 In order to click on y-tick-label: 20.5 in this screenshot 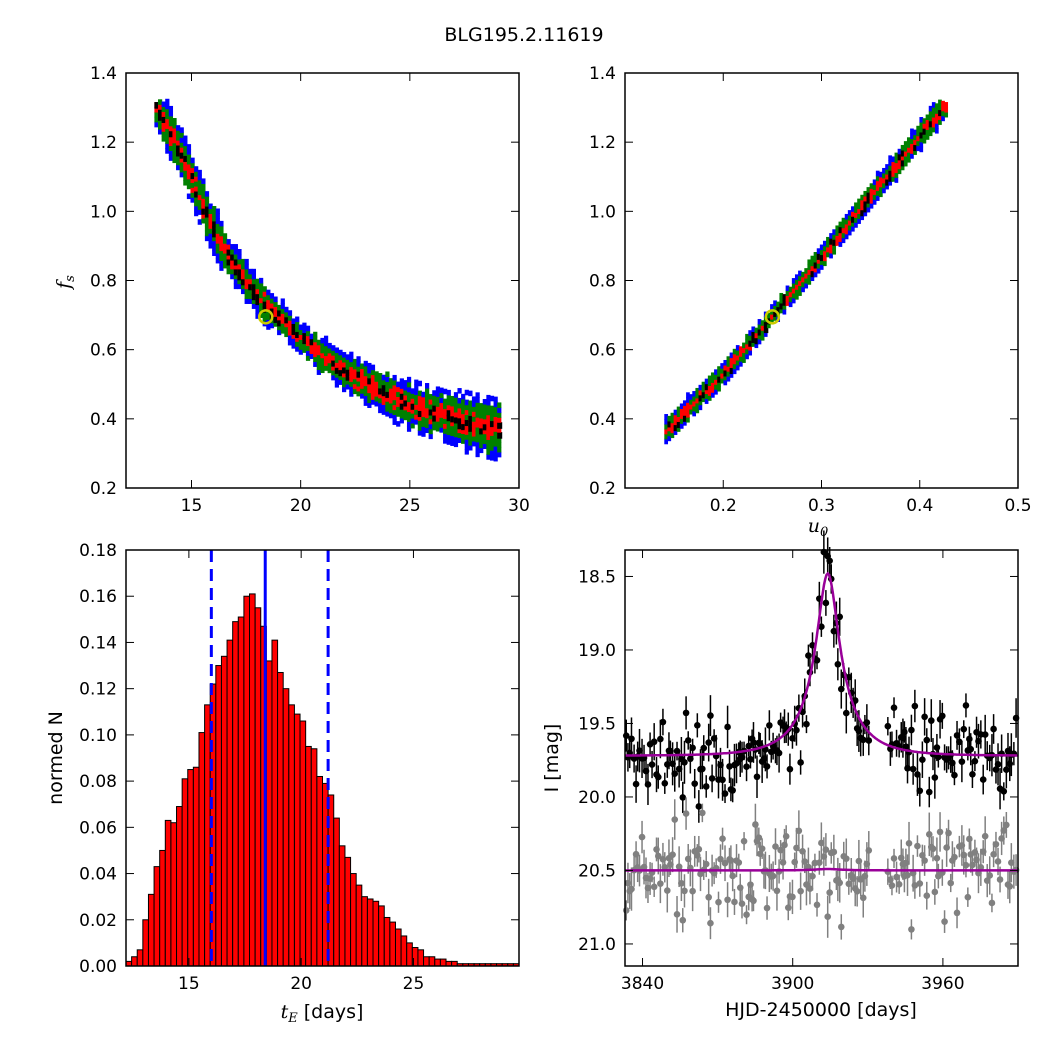, I will do `click(597, 871)`.